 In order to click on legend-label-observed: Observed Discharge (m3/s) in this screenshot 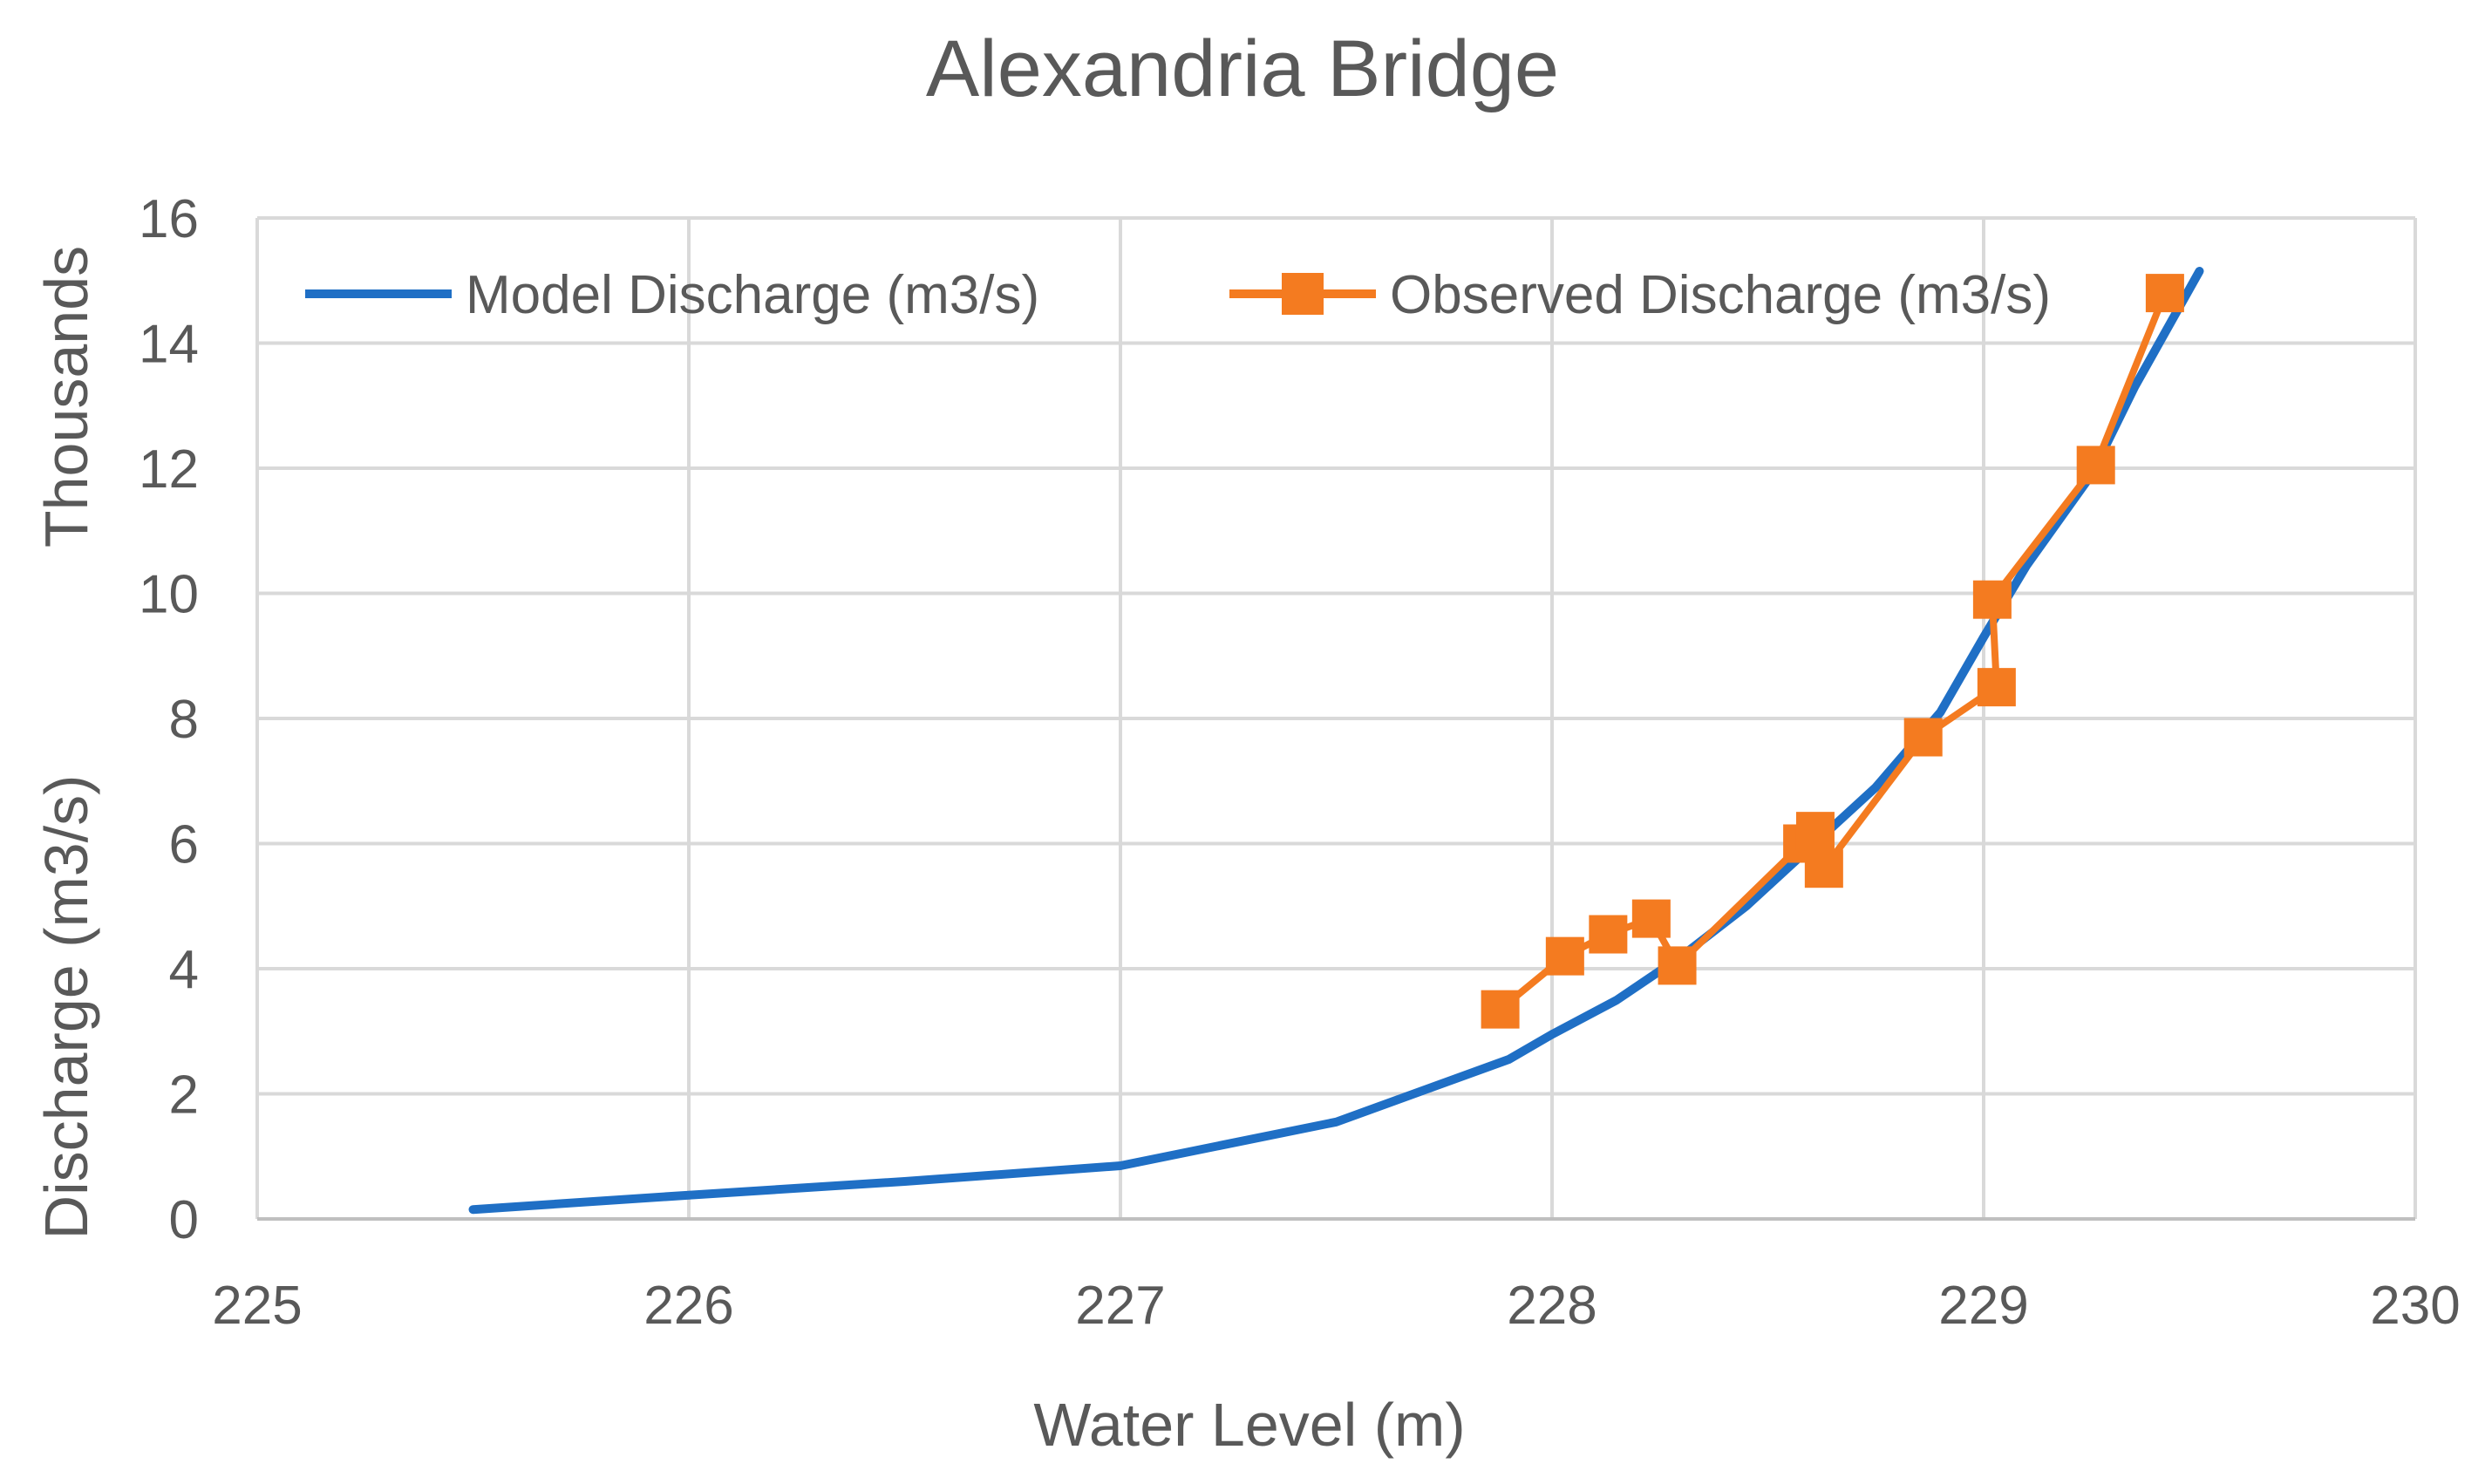, I will do `click(1720, 295)`.